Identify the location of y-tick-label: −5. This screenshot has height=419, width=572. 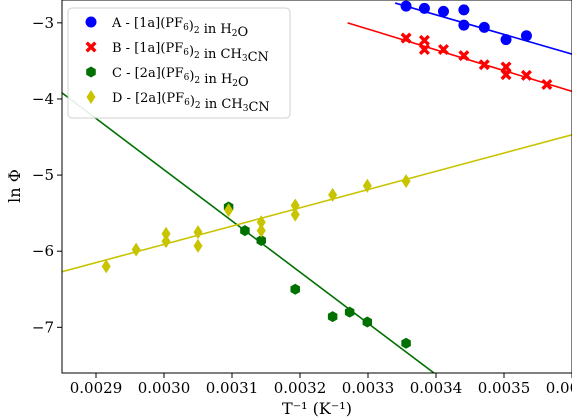
(43, 175).